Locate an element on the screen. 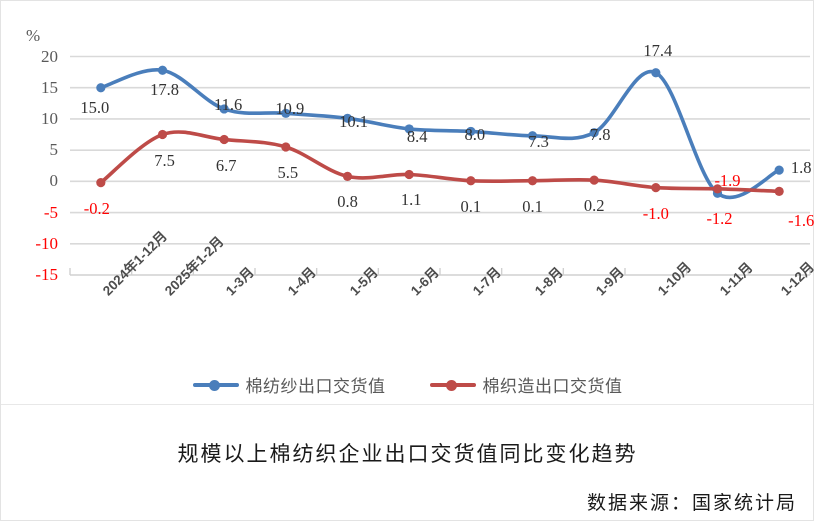 The height and width of the screenshot is (522, 815). legend-marker-red-icon is located at coordinates (452, 385).